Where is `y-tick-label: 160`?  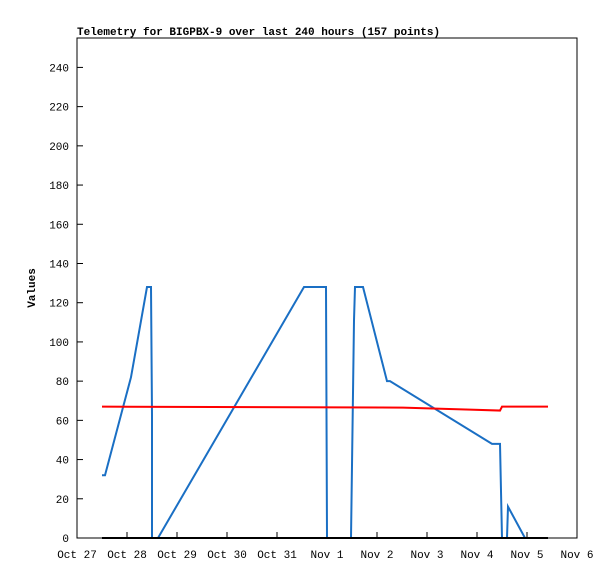
y-tick-label: 160 is located at coordinates (59, 226).